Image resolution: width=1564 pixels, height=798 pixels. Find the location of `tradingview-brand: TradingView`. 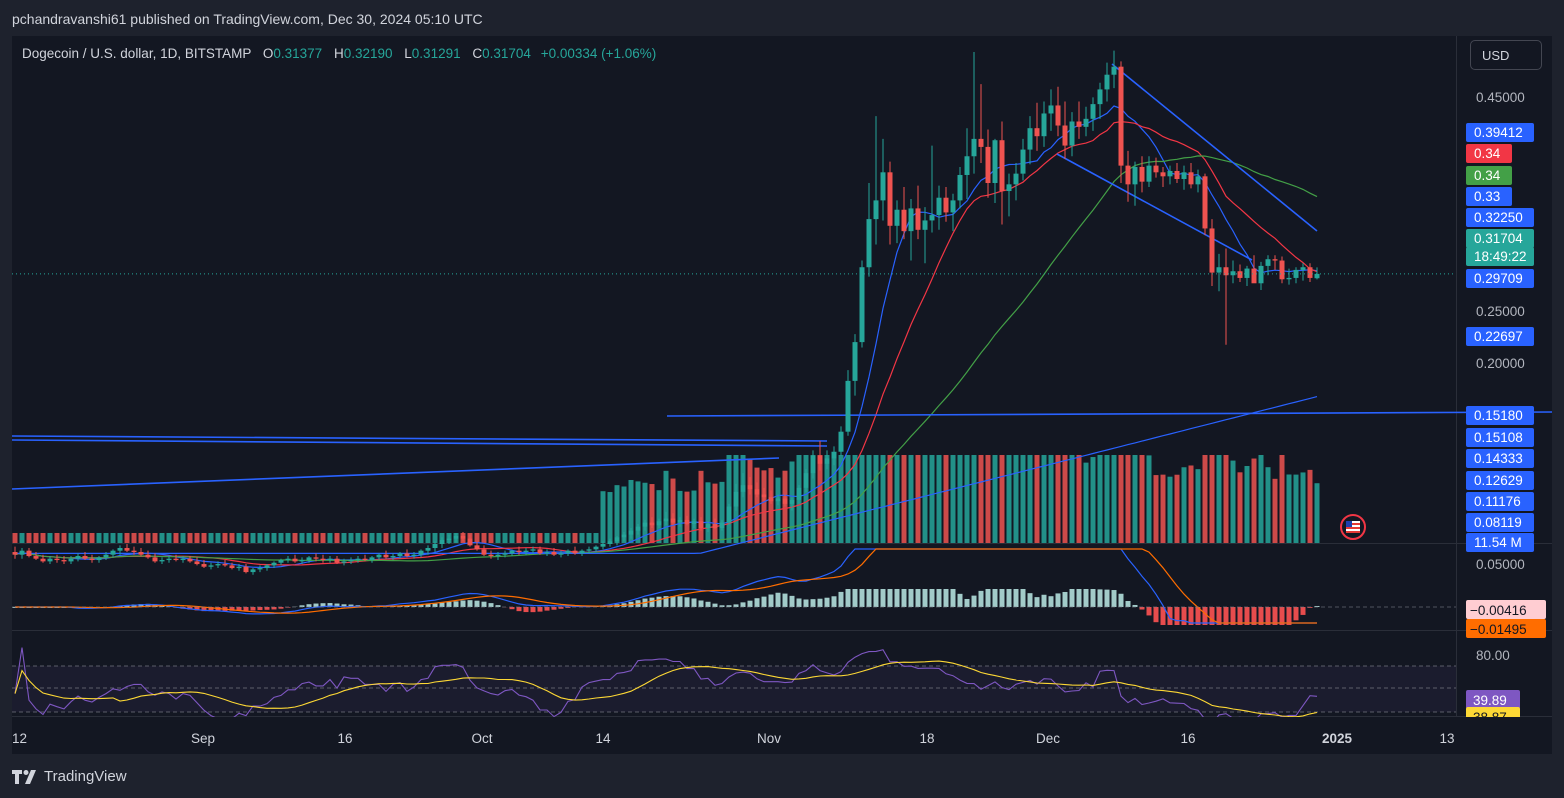

tradingview-brand: TradingView is located at coordinates (69, 776).